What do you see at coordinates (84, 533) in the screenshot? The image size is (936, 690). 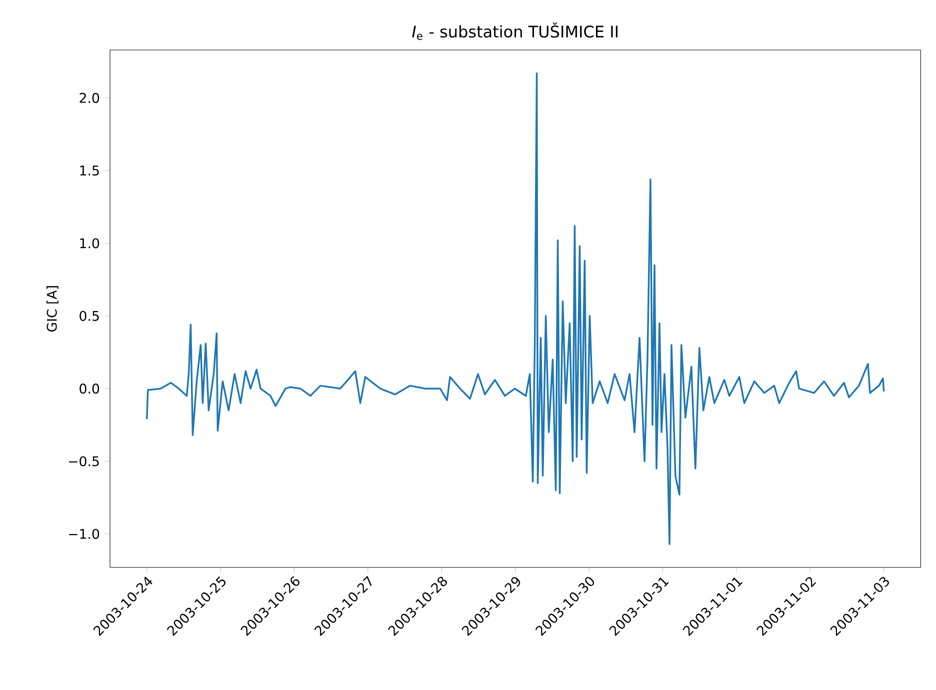 I see `y-tick-label: −1.0` at bounding box center [84, 533].